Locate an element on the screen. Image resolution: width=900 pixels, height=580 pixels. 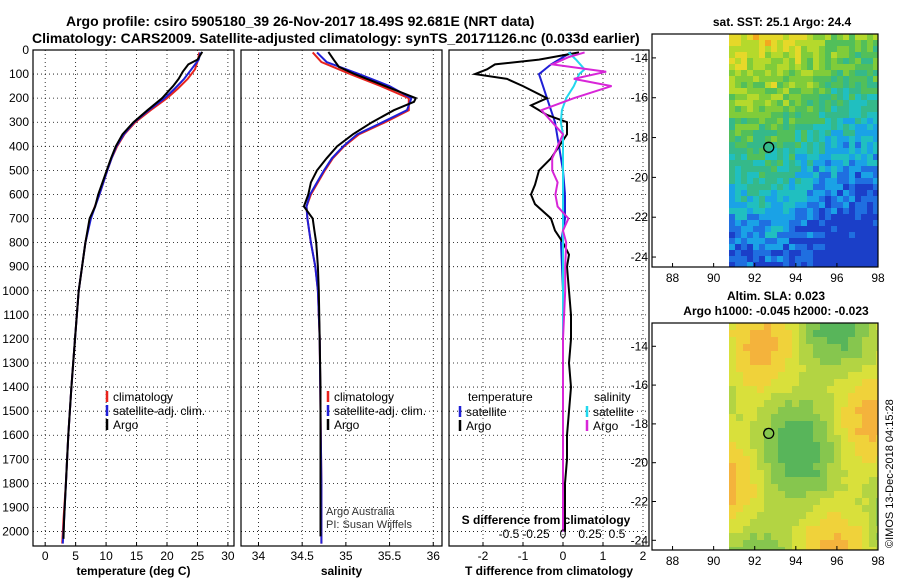
x-tick-label: 25 is located at coordinates (198, 556).